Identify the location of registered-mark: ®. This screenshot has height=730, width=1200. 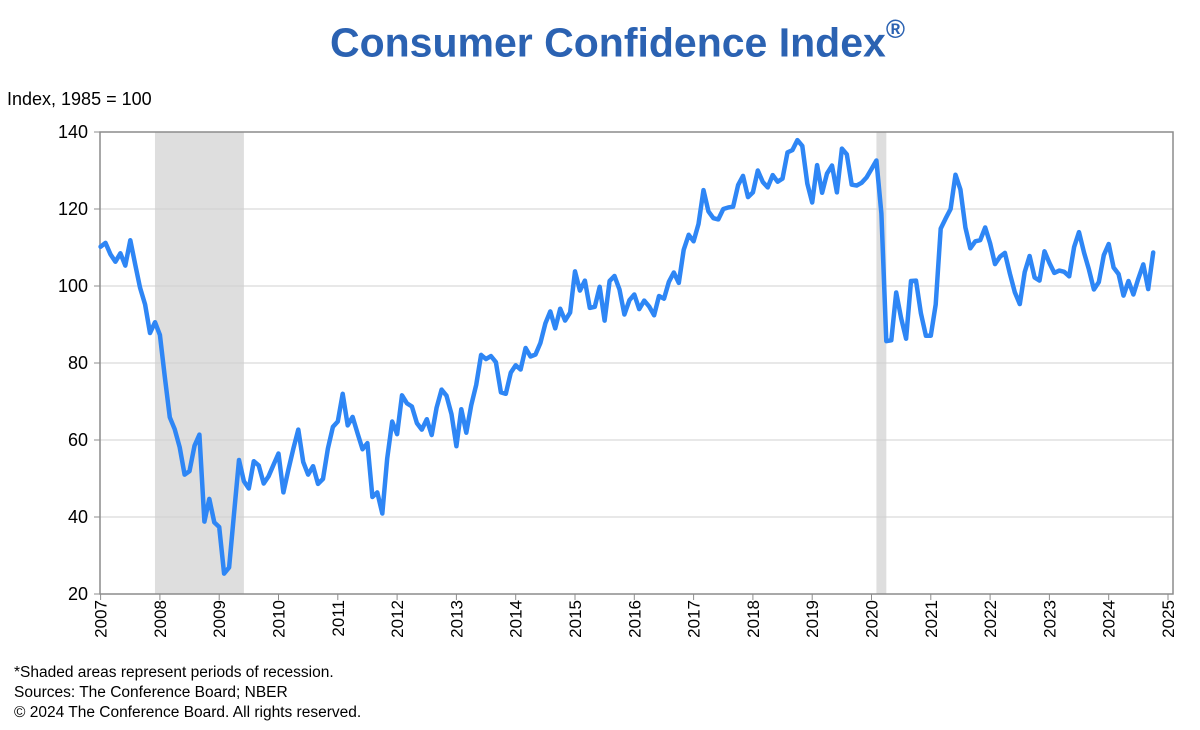
(895, 29).